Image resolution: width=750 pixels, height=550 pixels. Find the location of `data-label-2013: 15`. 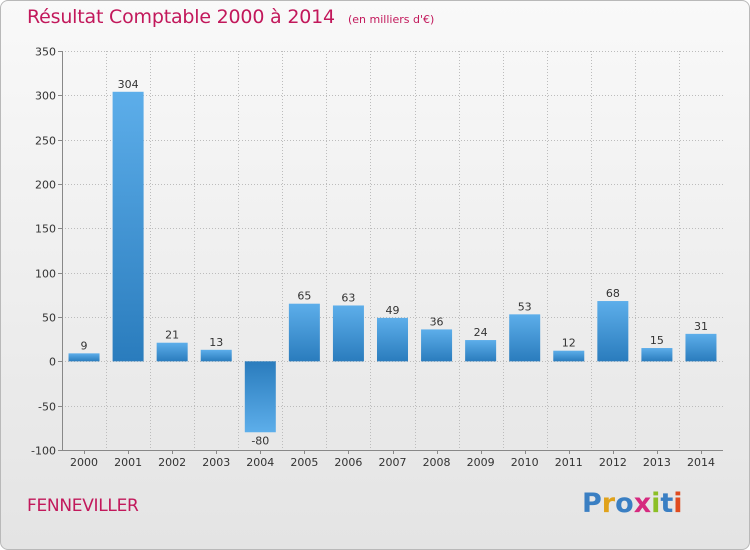

data-label-2013: 15 is located at coordinates (657, 340).